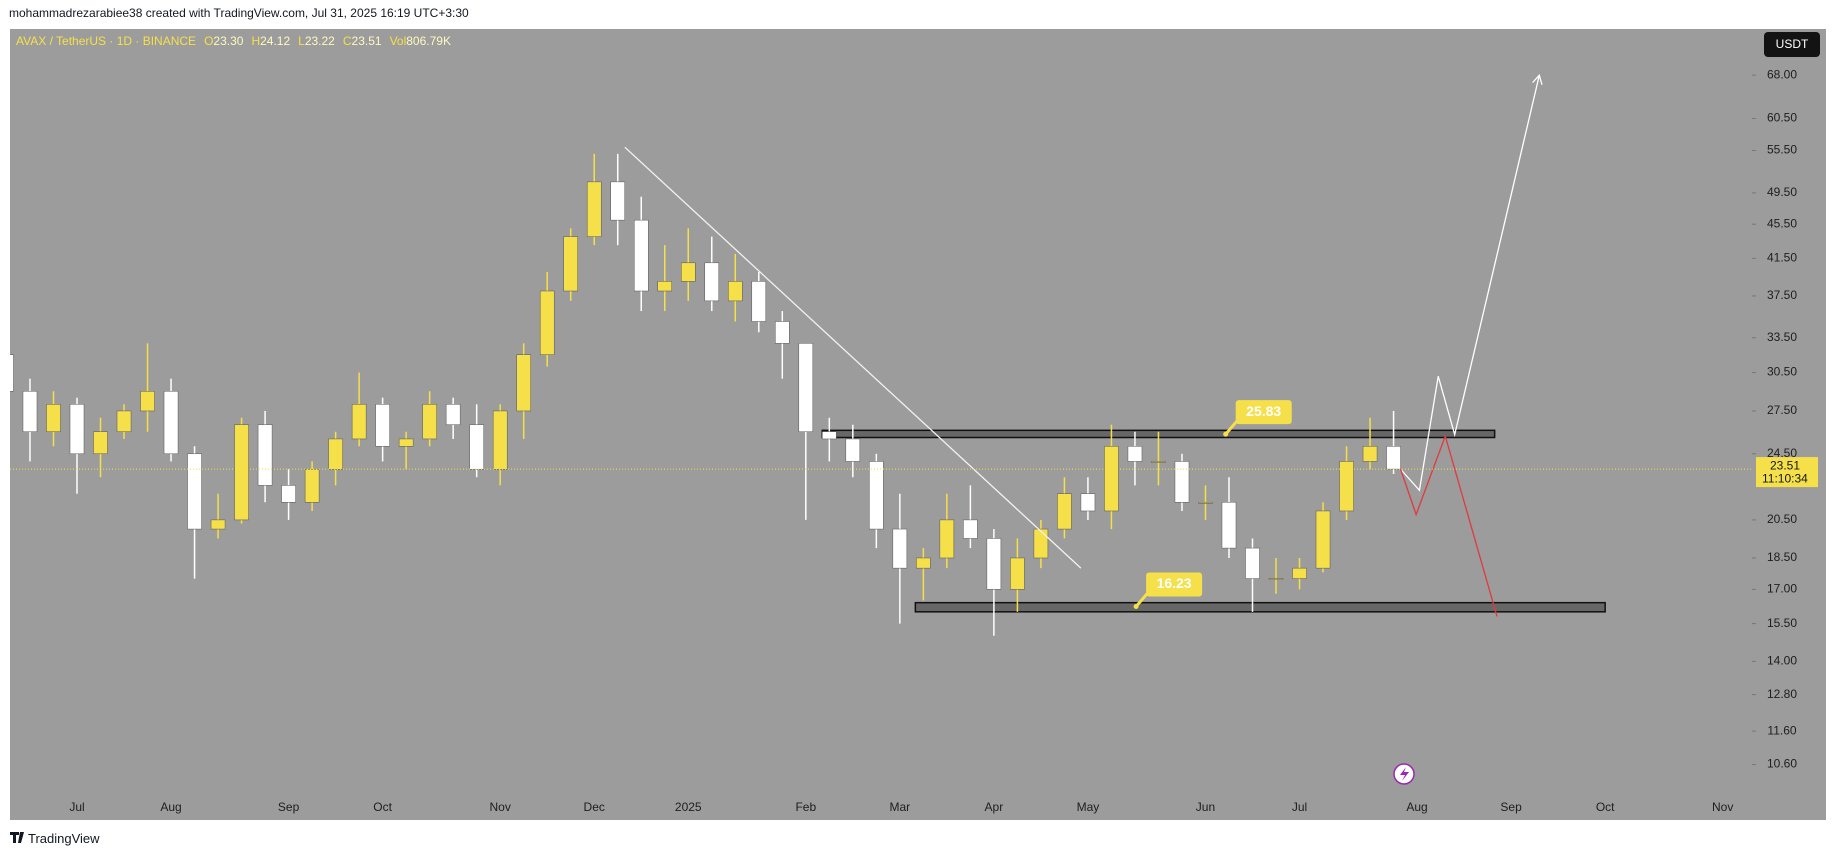  What do you see at coordinates (1782, 150) in the screenshot?
I see `y-tick-label: 55.50` at bounding box center [1782, 150].